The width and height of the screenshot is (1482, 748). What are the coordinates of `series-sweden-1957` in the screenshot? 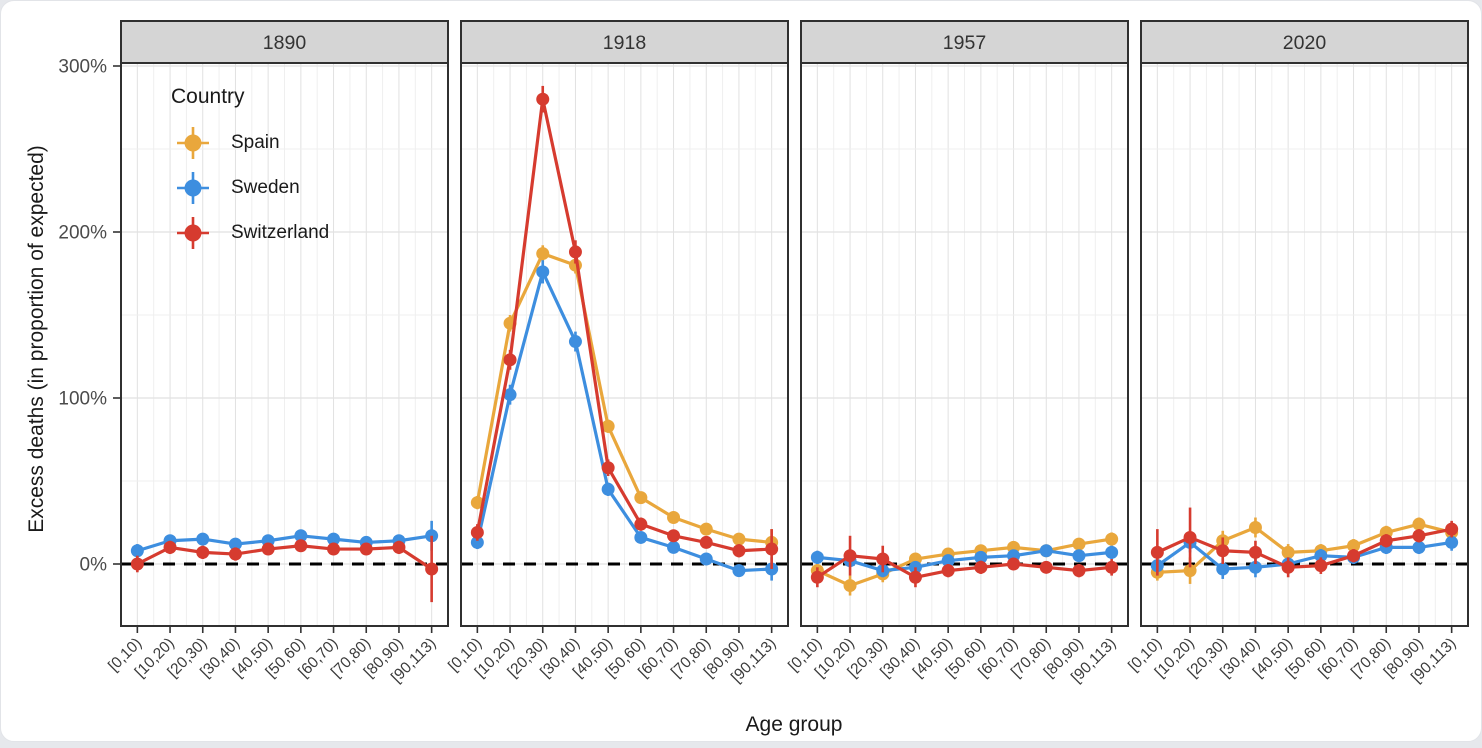 It's located at (964, 561).